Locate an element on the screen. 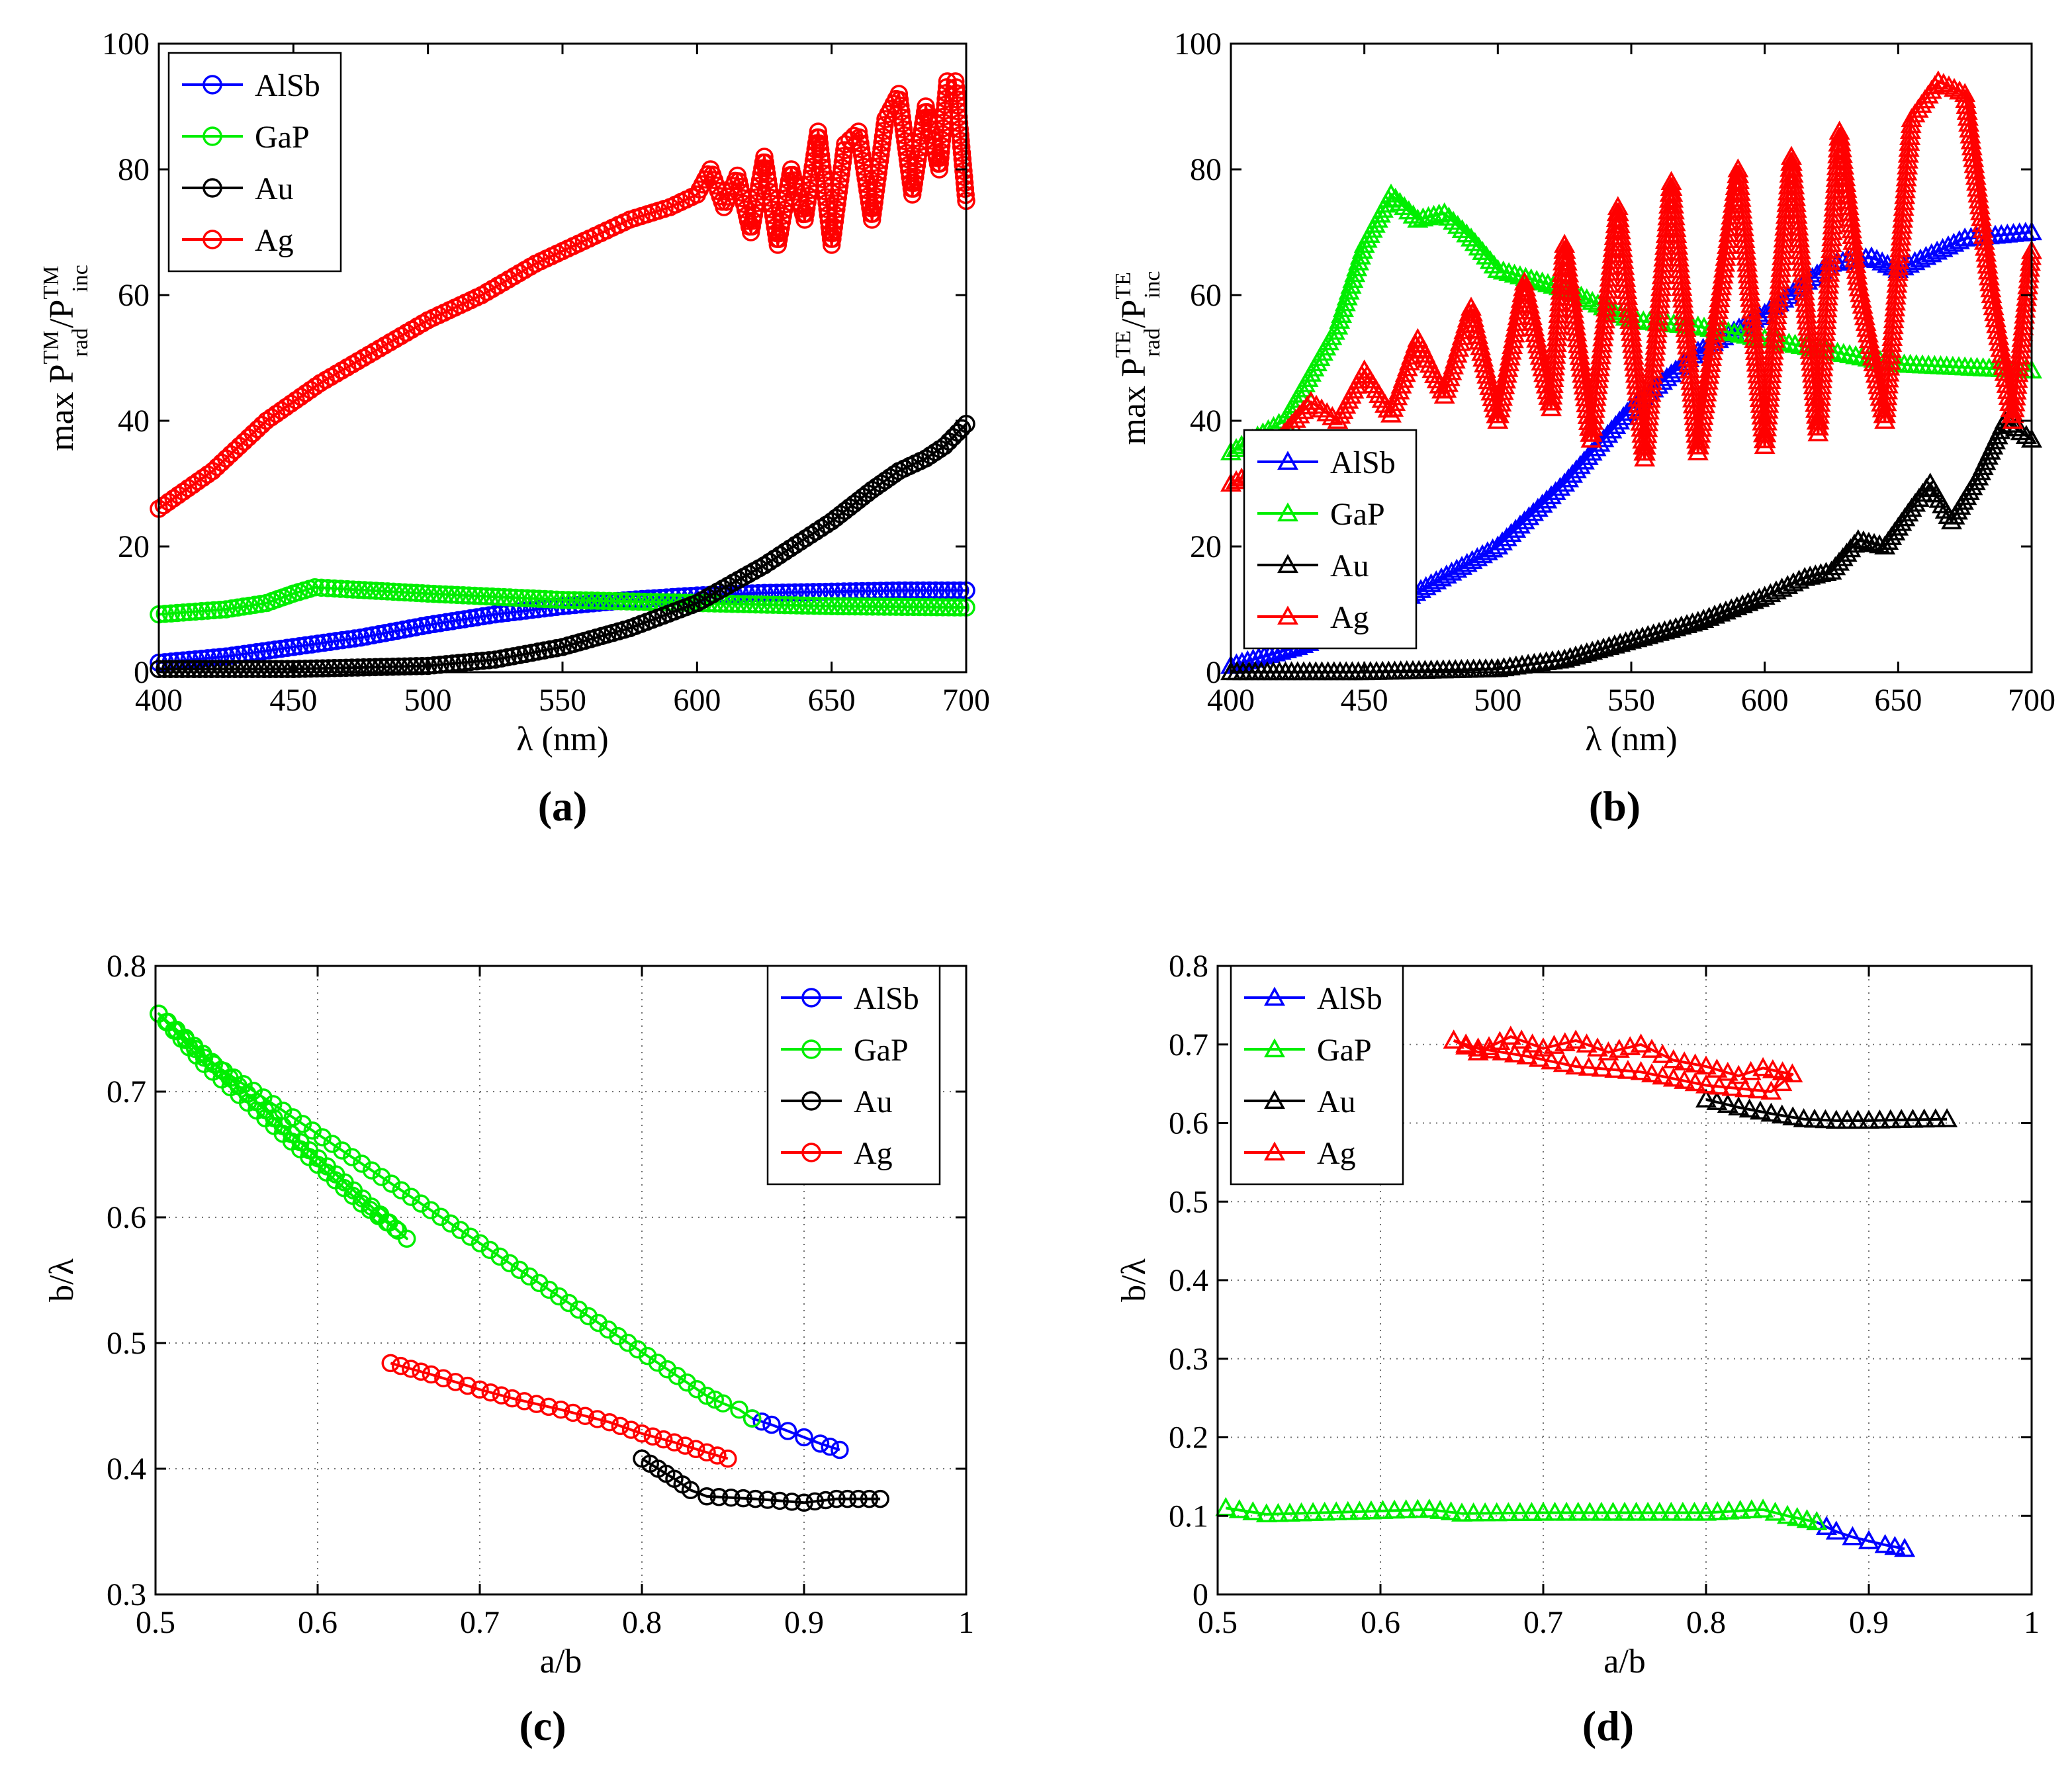  series-line-ag is located at coordinates (559, 1411).